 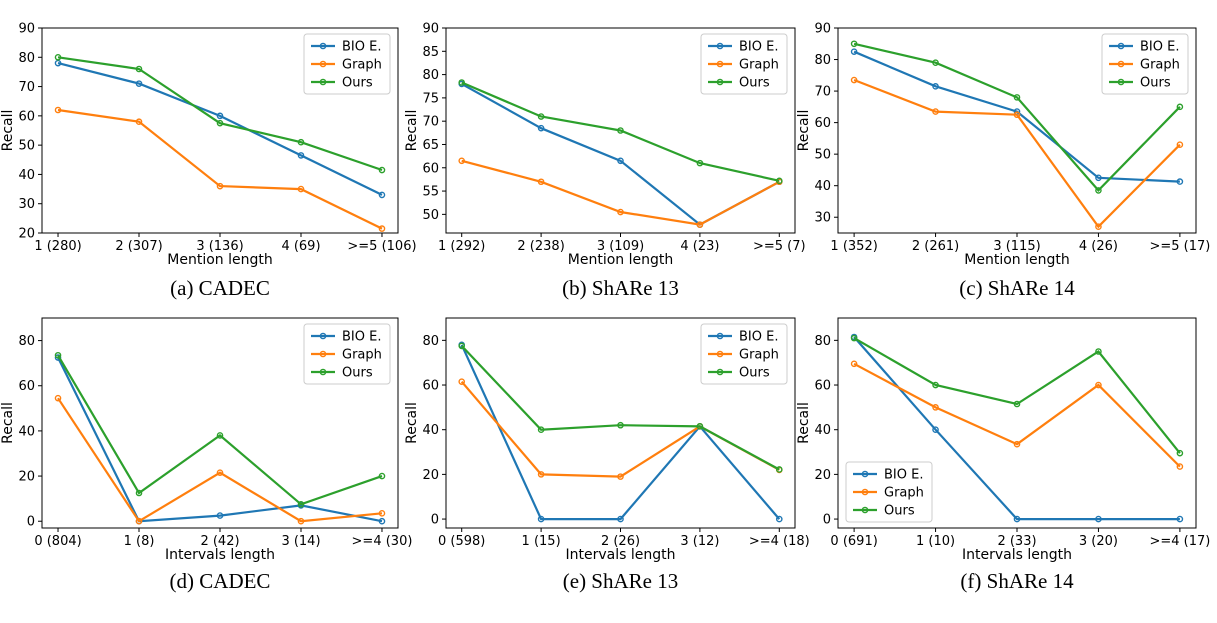 I want to click on legend-box, so click(x=744, y=64).